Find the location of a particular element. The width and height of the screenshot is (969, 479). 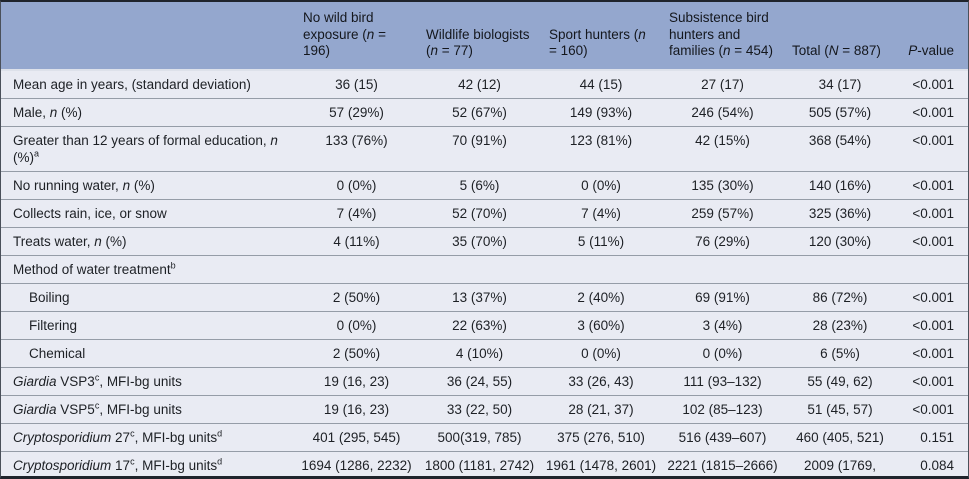

data-cell: 5 (11%) is located at coordinates (601, 240).